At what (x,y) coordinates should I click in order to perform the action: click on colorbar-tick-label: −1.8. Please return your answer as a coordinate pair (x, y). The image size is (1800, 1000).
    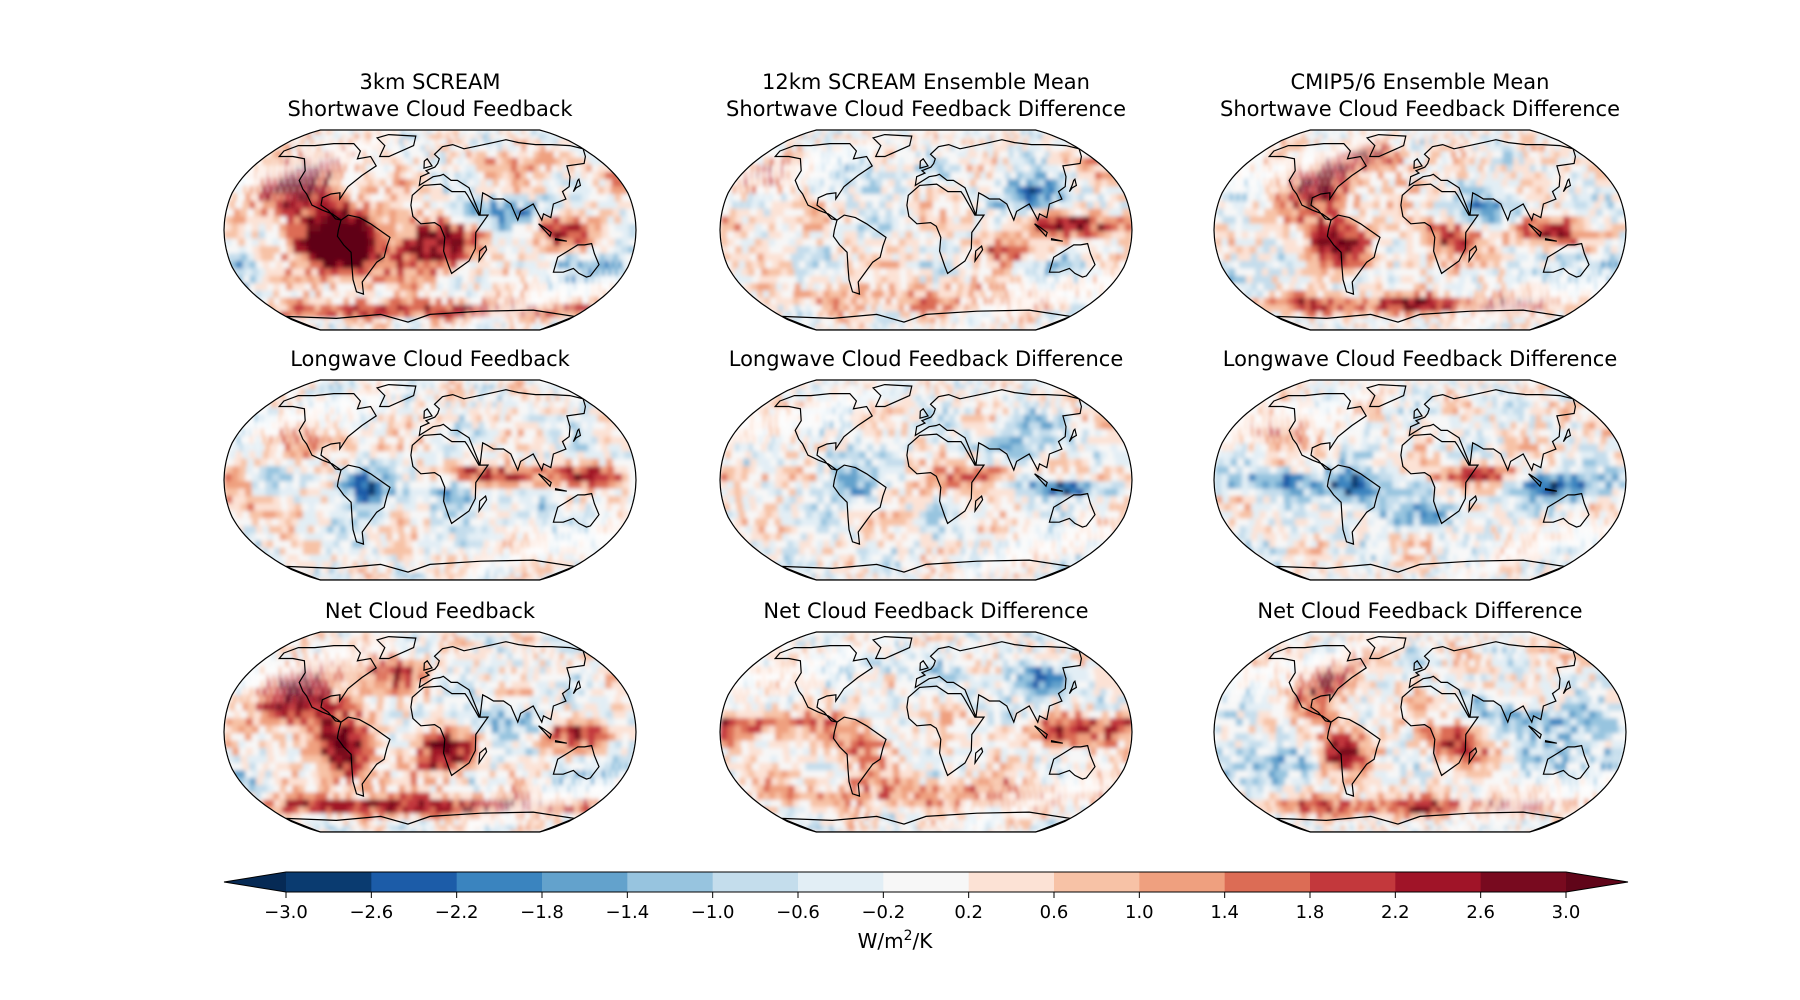
    Looking at the image, I should click on (542, 912).